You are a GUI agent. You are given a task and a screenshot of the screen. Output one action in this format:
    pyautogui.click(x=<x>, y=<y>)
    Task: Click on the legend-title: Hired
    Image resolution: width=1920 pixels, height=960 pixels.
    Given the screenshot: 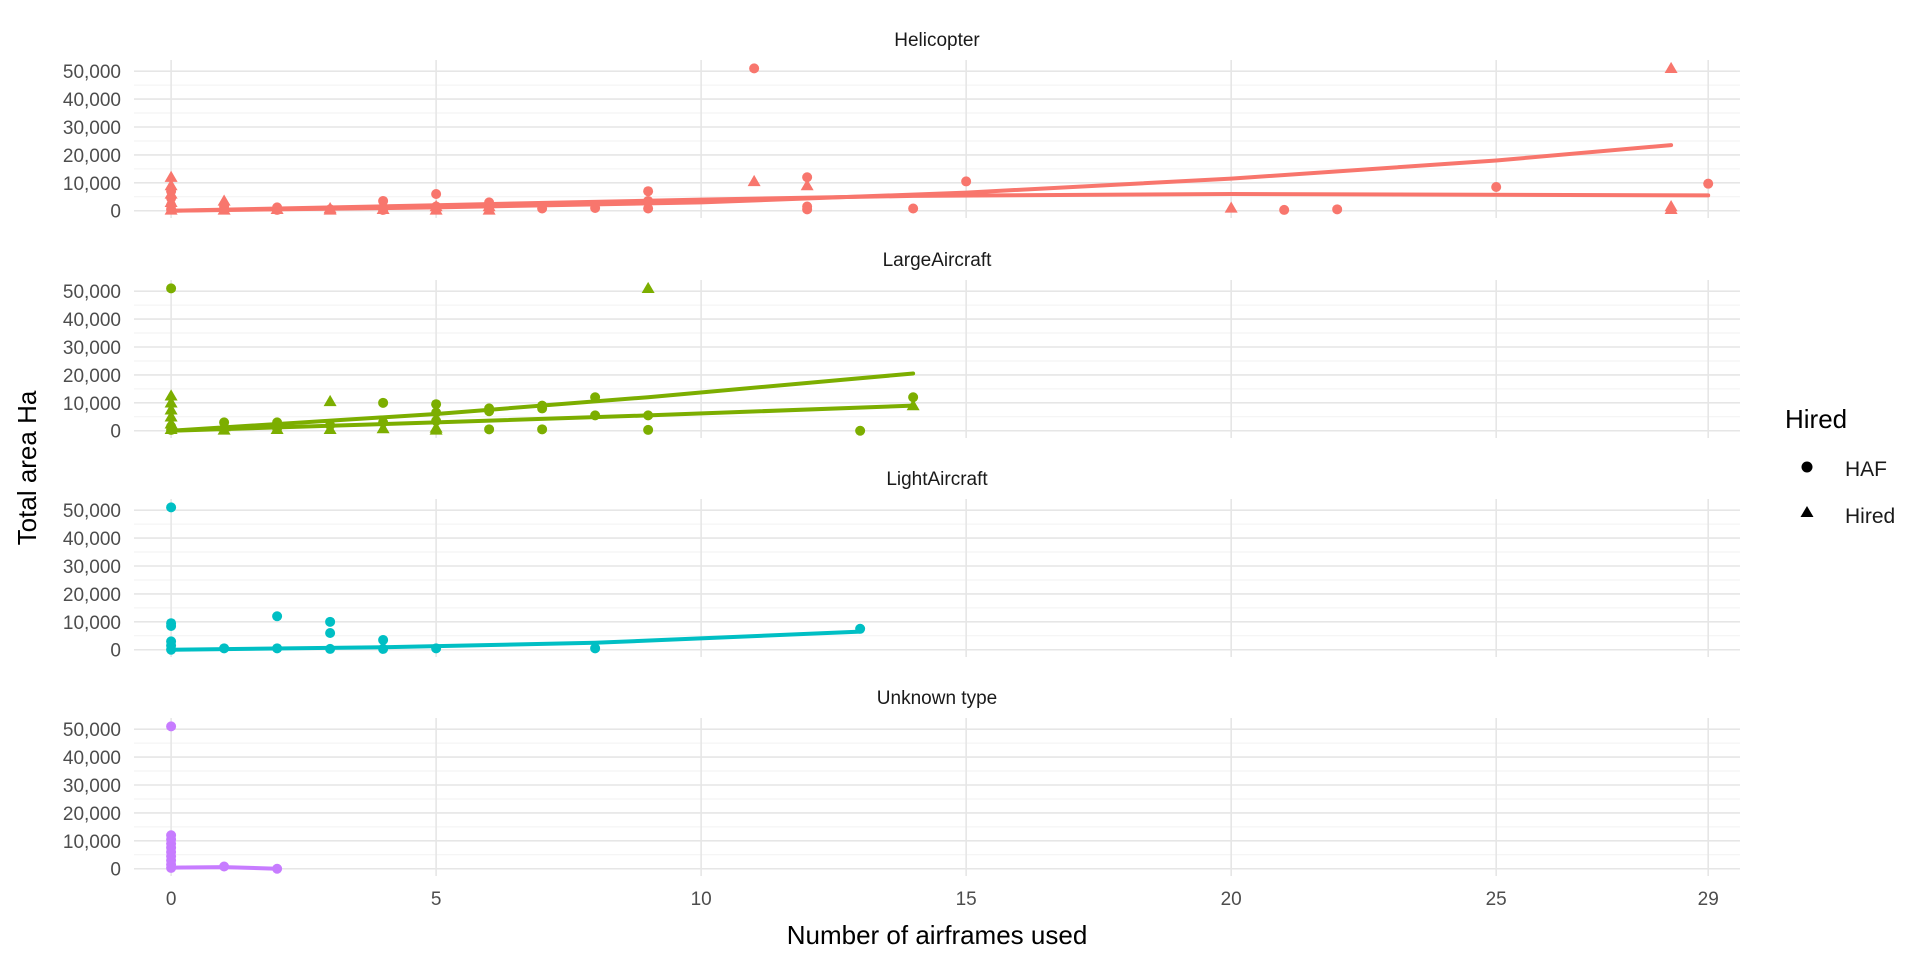 What is the action you would take?
    pyautogui.click(x=1816, y=419)
    